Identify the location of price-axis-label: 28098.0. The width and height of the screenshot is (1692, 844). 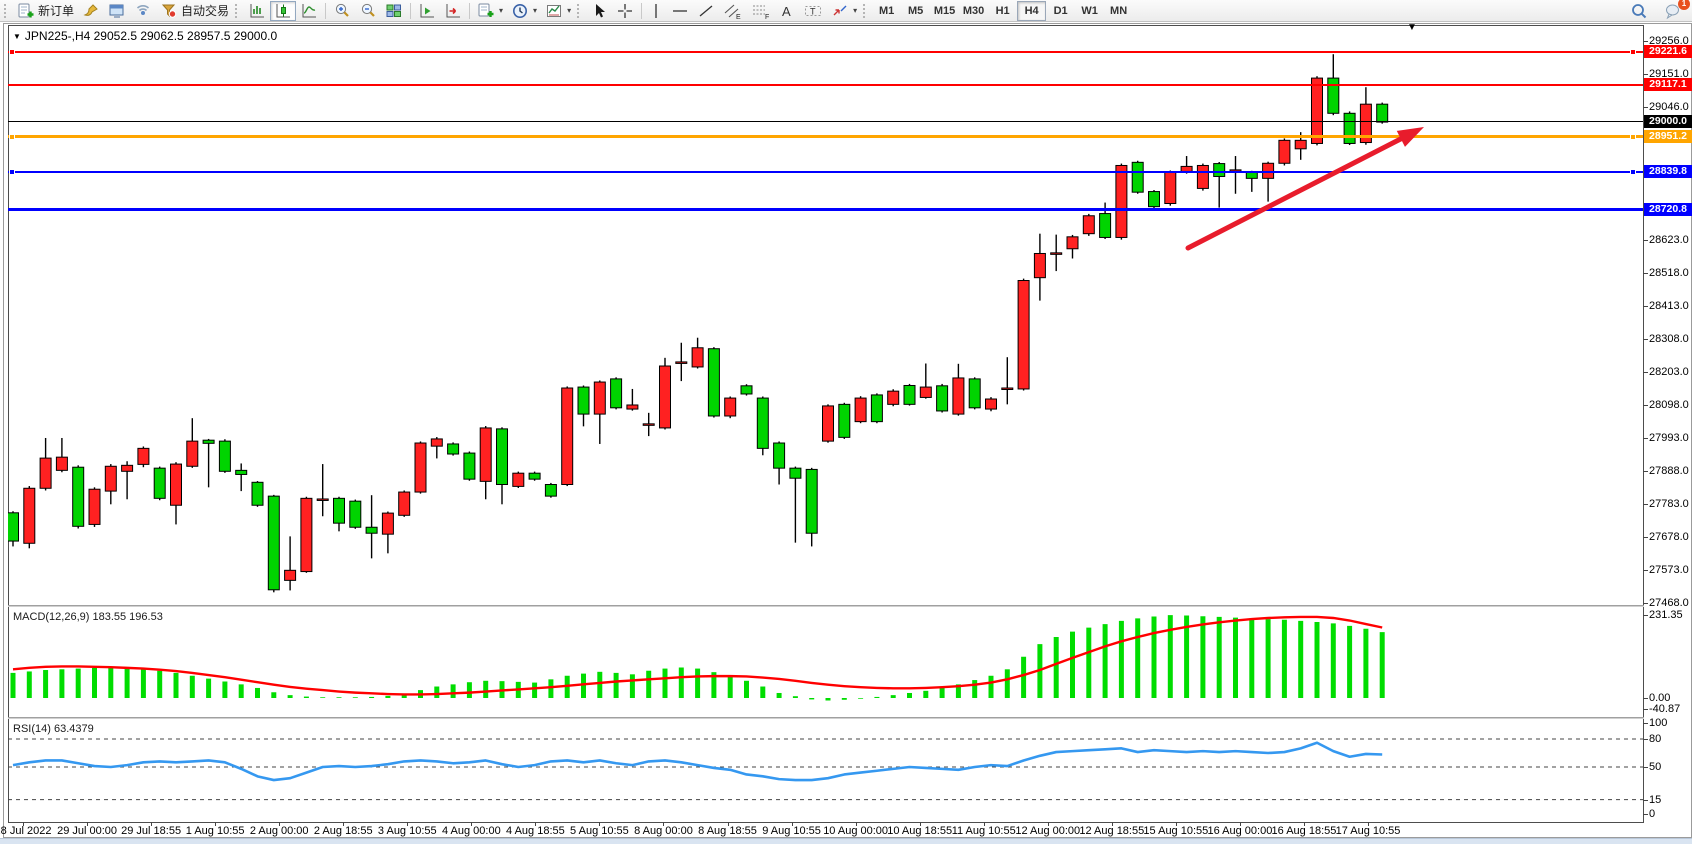
(1669, 404).